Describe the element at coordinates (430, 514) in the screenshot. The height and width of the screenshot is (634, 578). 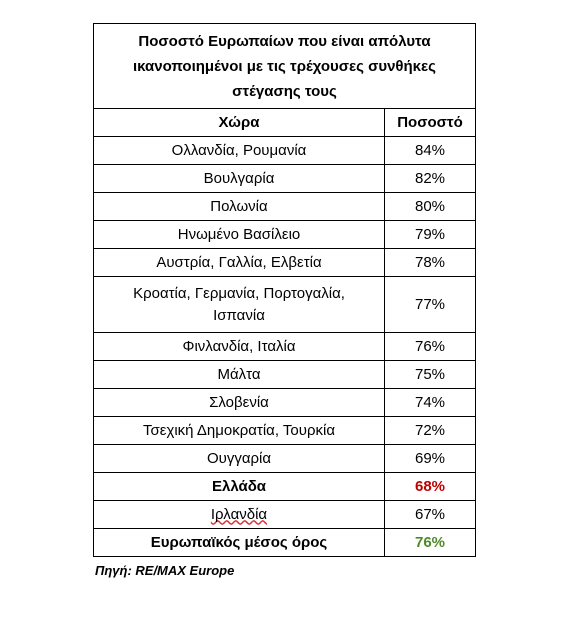
I see `percent-cell: 67%` at that location.